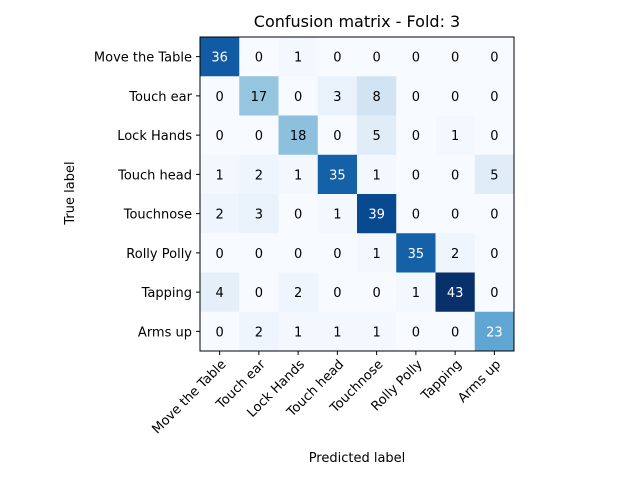  What do you see at coordinates (160, 97) in the screenshot?
I see `y-tick-label: Touch ear` at bounding box center [160, 97].